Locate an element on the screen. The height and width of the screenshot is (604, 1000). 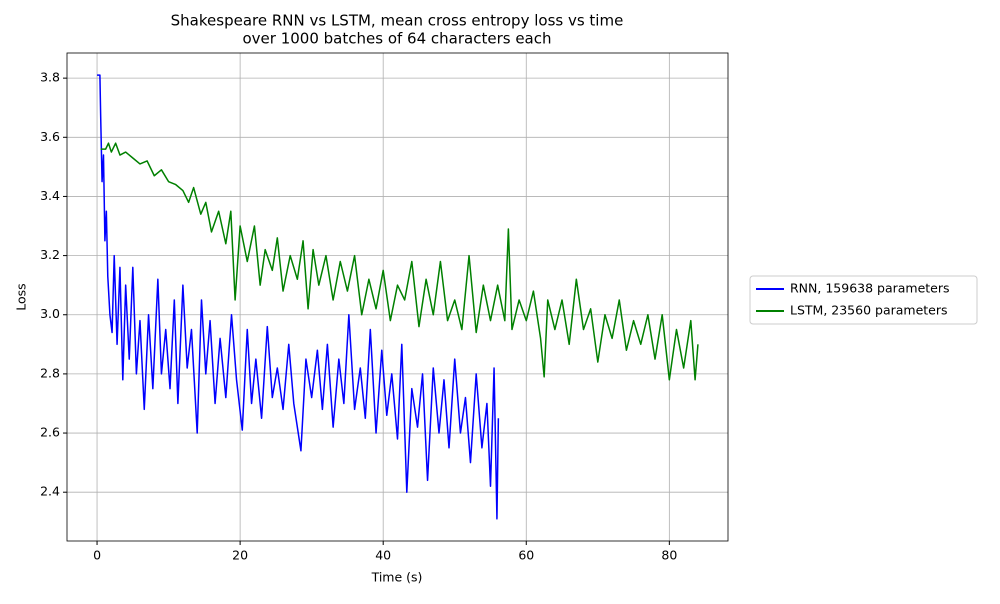
legend-label: LSTM, 23560 parameters is located at coordinates (869, 310).